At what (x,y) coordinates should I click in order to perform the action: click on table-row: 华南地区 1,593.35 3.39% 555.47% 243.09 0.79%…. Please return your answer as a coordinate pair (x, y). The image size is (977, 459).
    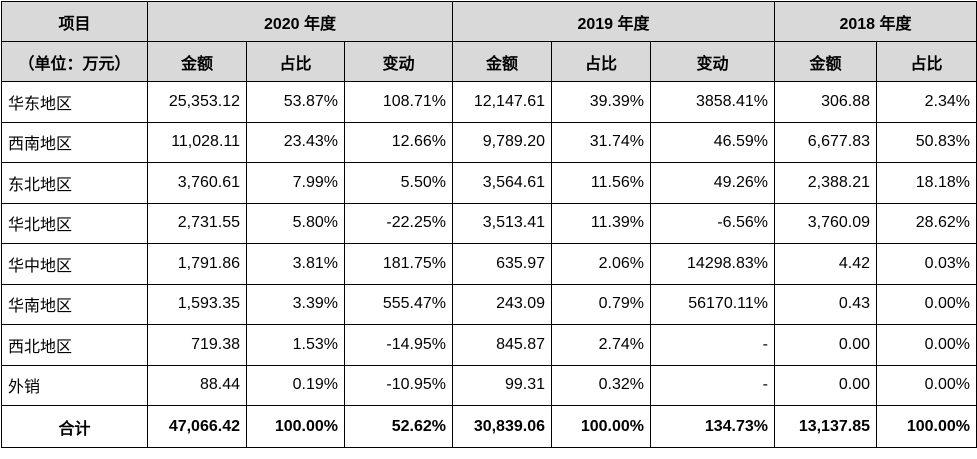
    Looking at the image, I should click on (489, 304).